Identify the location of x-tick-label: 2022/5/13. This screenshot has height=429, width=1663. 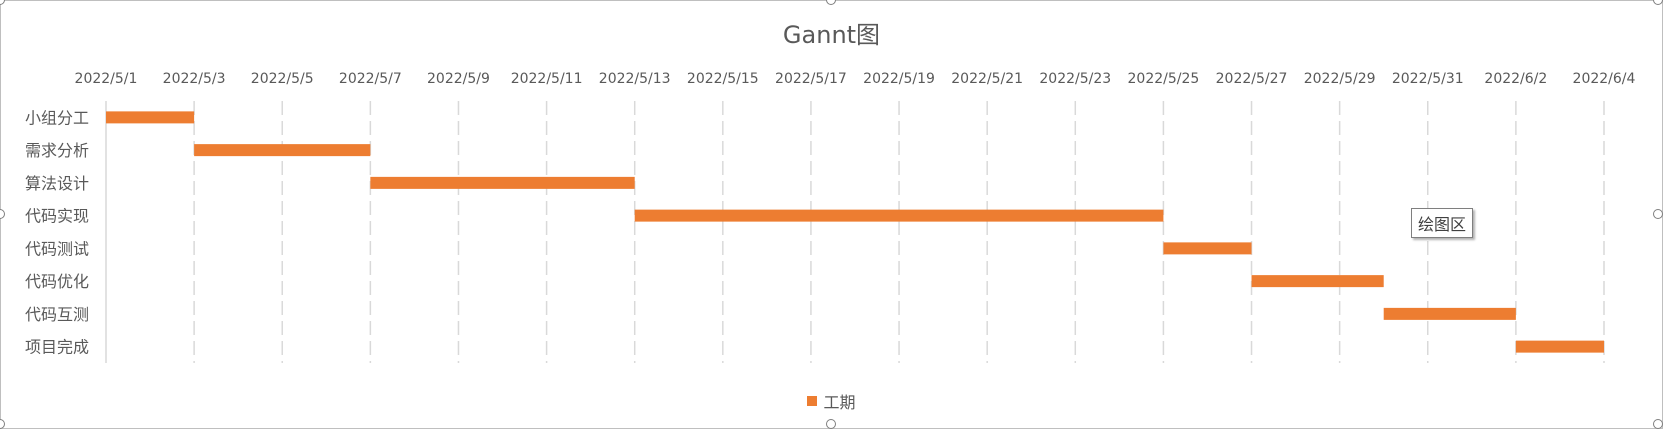
(635, 79).